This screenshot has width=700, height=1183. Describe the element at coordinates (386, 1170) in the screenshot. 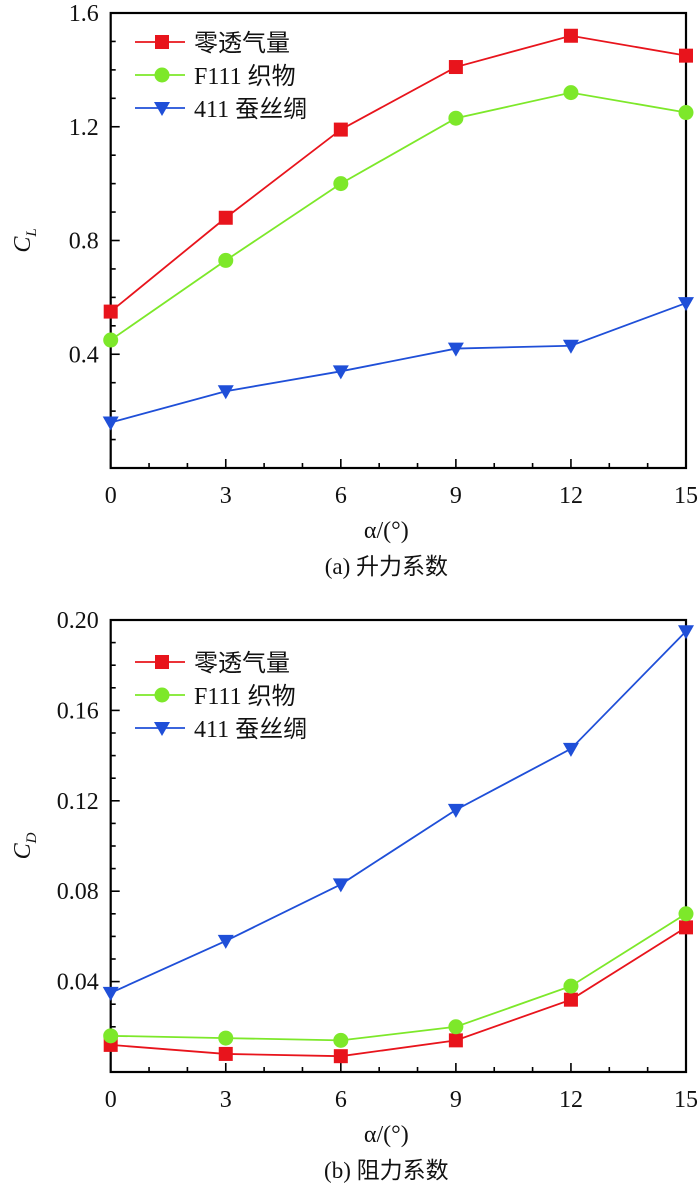

I see `chart-caption: (b) 阻力系数` at that location.